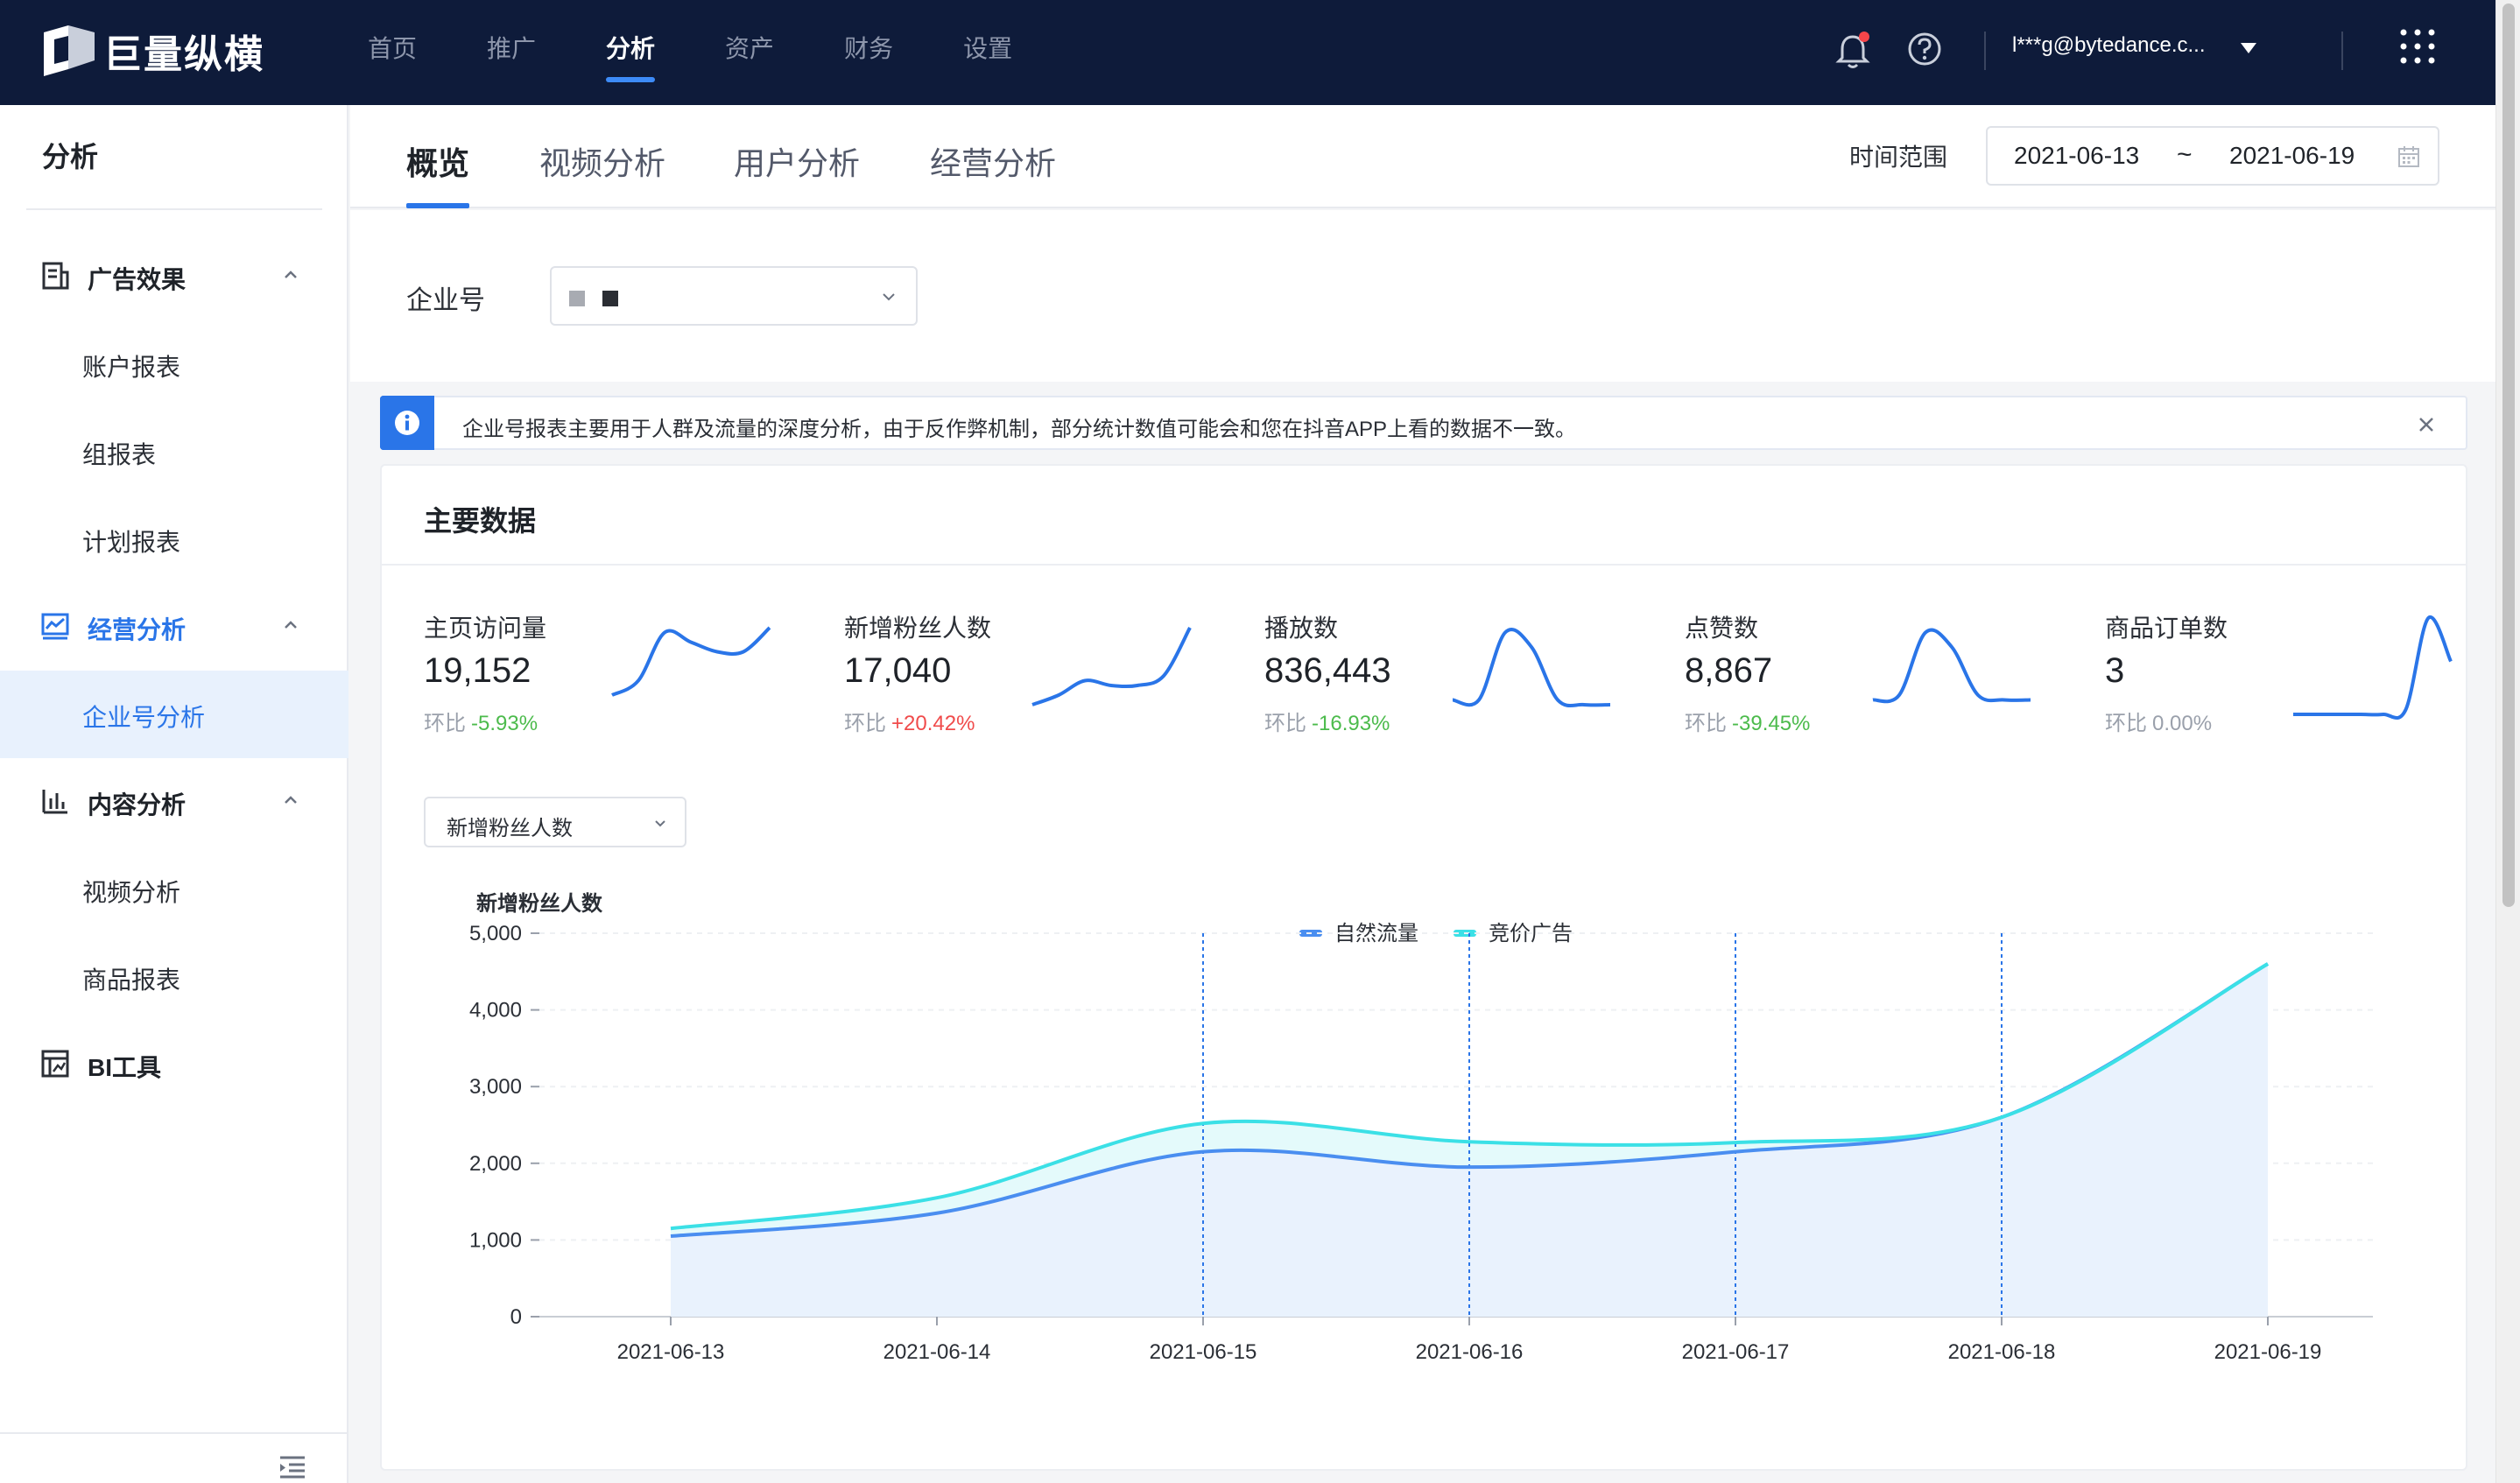 This screenshot has width=2520, height=1483. Describe the element at coordinates (1203, 1352) in the screenshot. I see `x-tick-label: 2021-06-15` at that location.